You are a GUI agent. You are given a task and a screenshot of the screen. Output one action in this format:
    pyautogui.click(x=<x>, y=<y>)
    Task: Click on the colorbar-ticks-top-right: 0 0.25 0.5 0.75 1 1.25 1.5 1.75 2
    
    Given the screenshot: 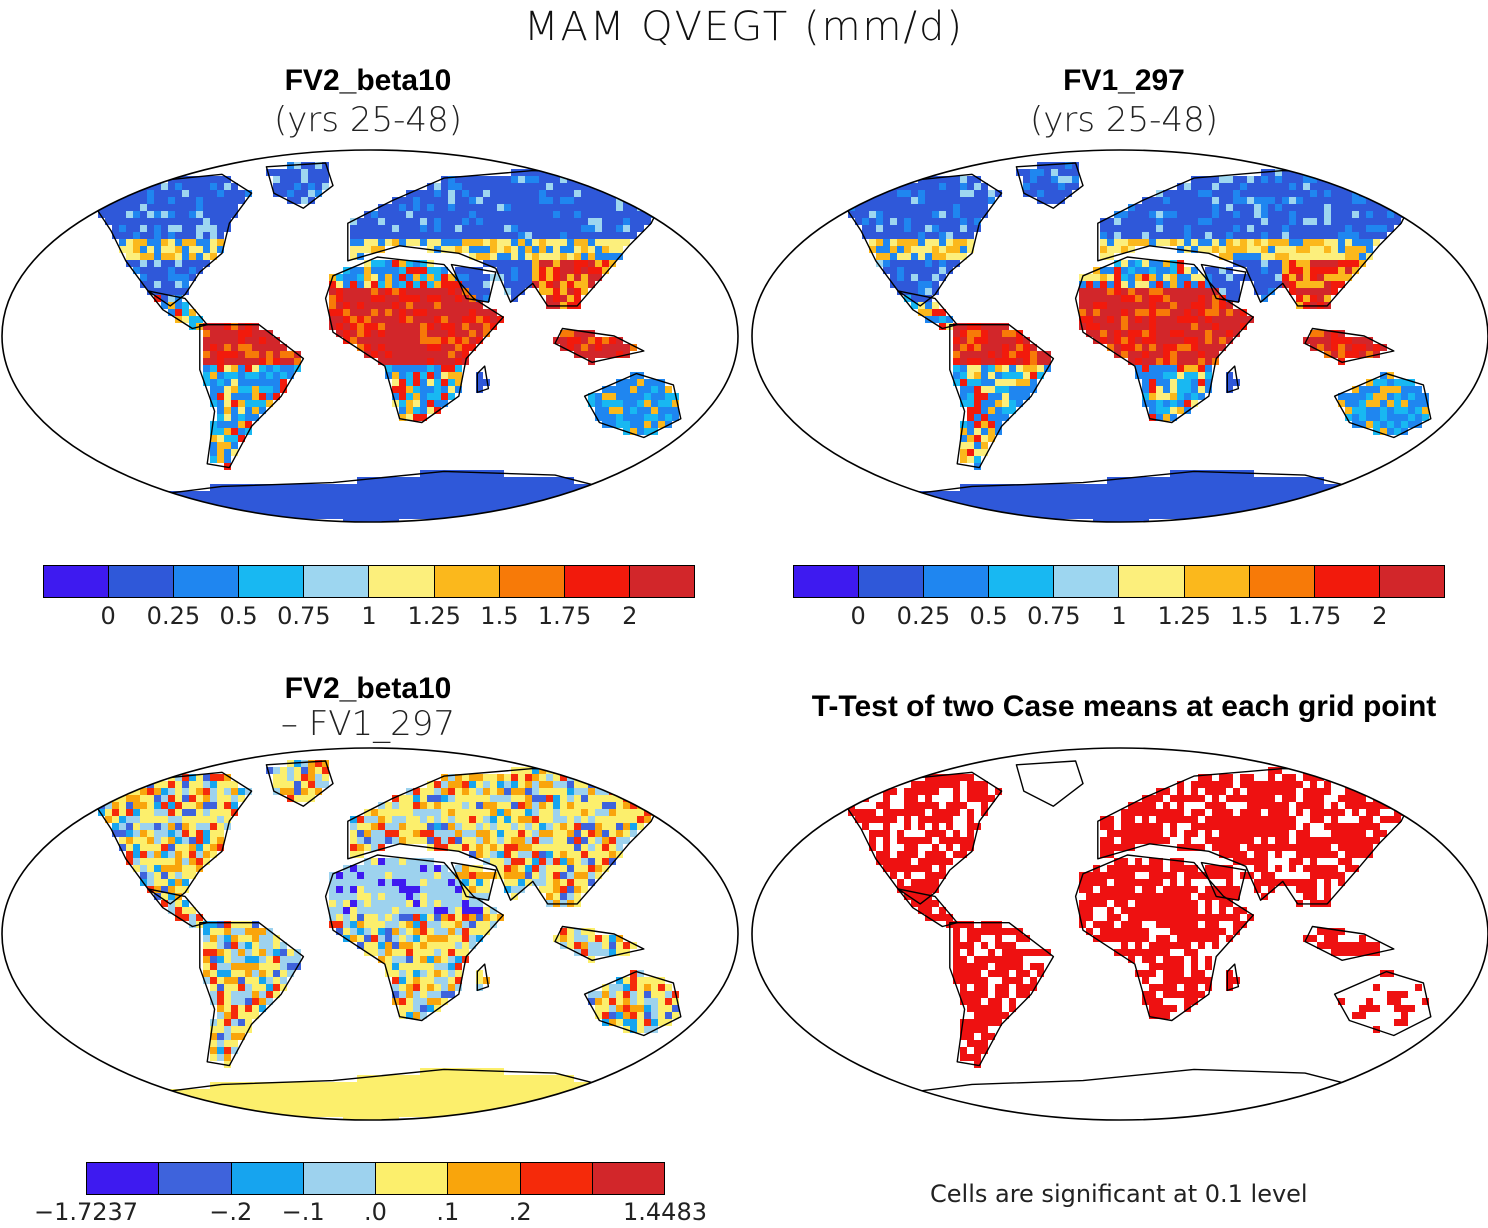 What is the action you would take?
    pyautogui.click(x=1119, y=617)
    